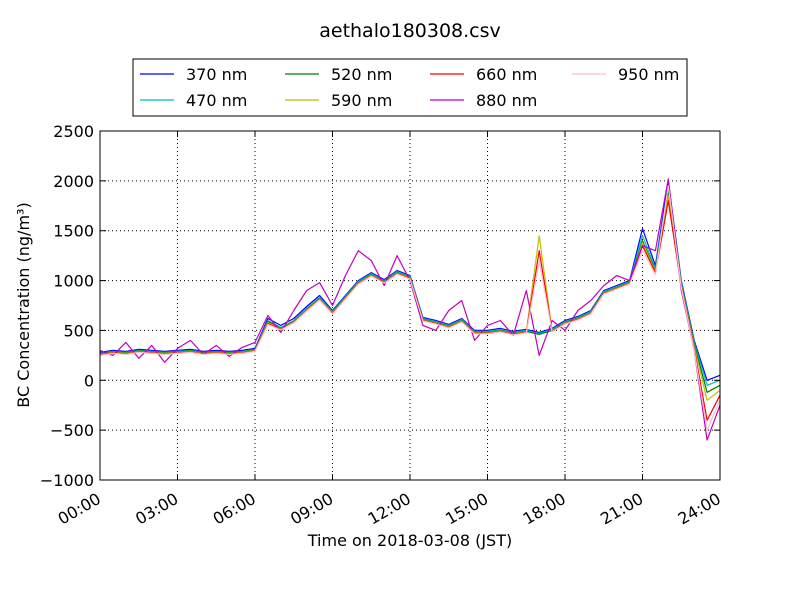 This screenshot has height=600, width=800. I want to click on x-tick-label: 03:00, so click(156, 509).